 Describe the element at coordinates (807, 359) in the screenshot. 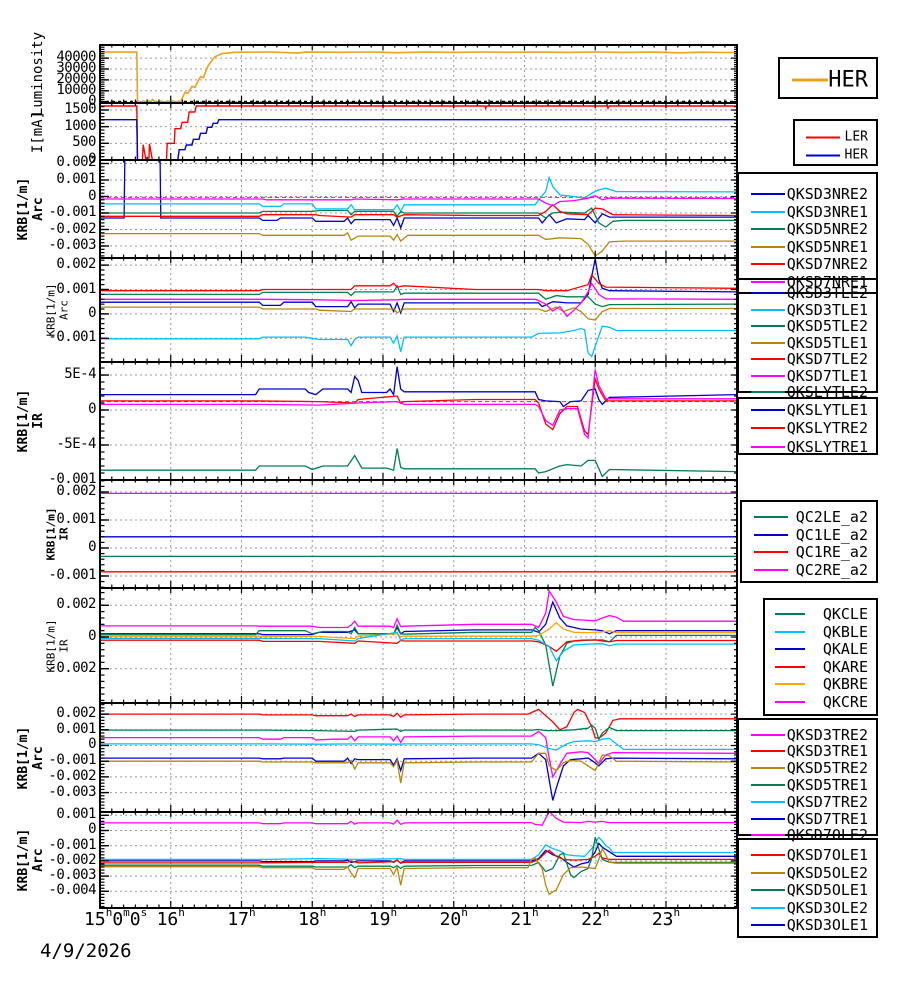

I see `legend-entry-qksd7tle2: QKSD7TLE2` at that location.